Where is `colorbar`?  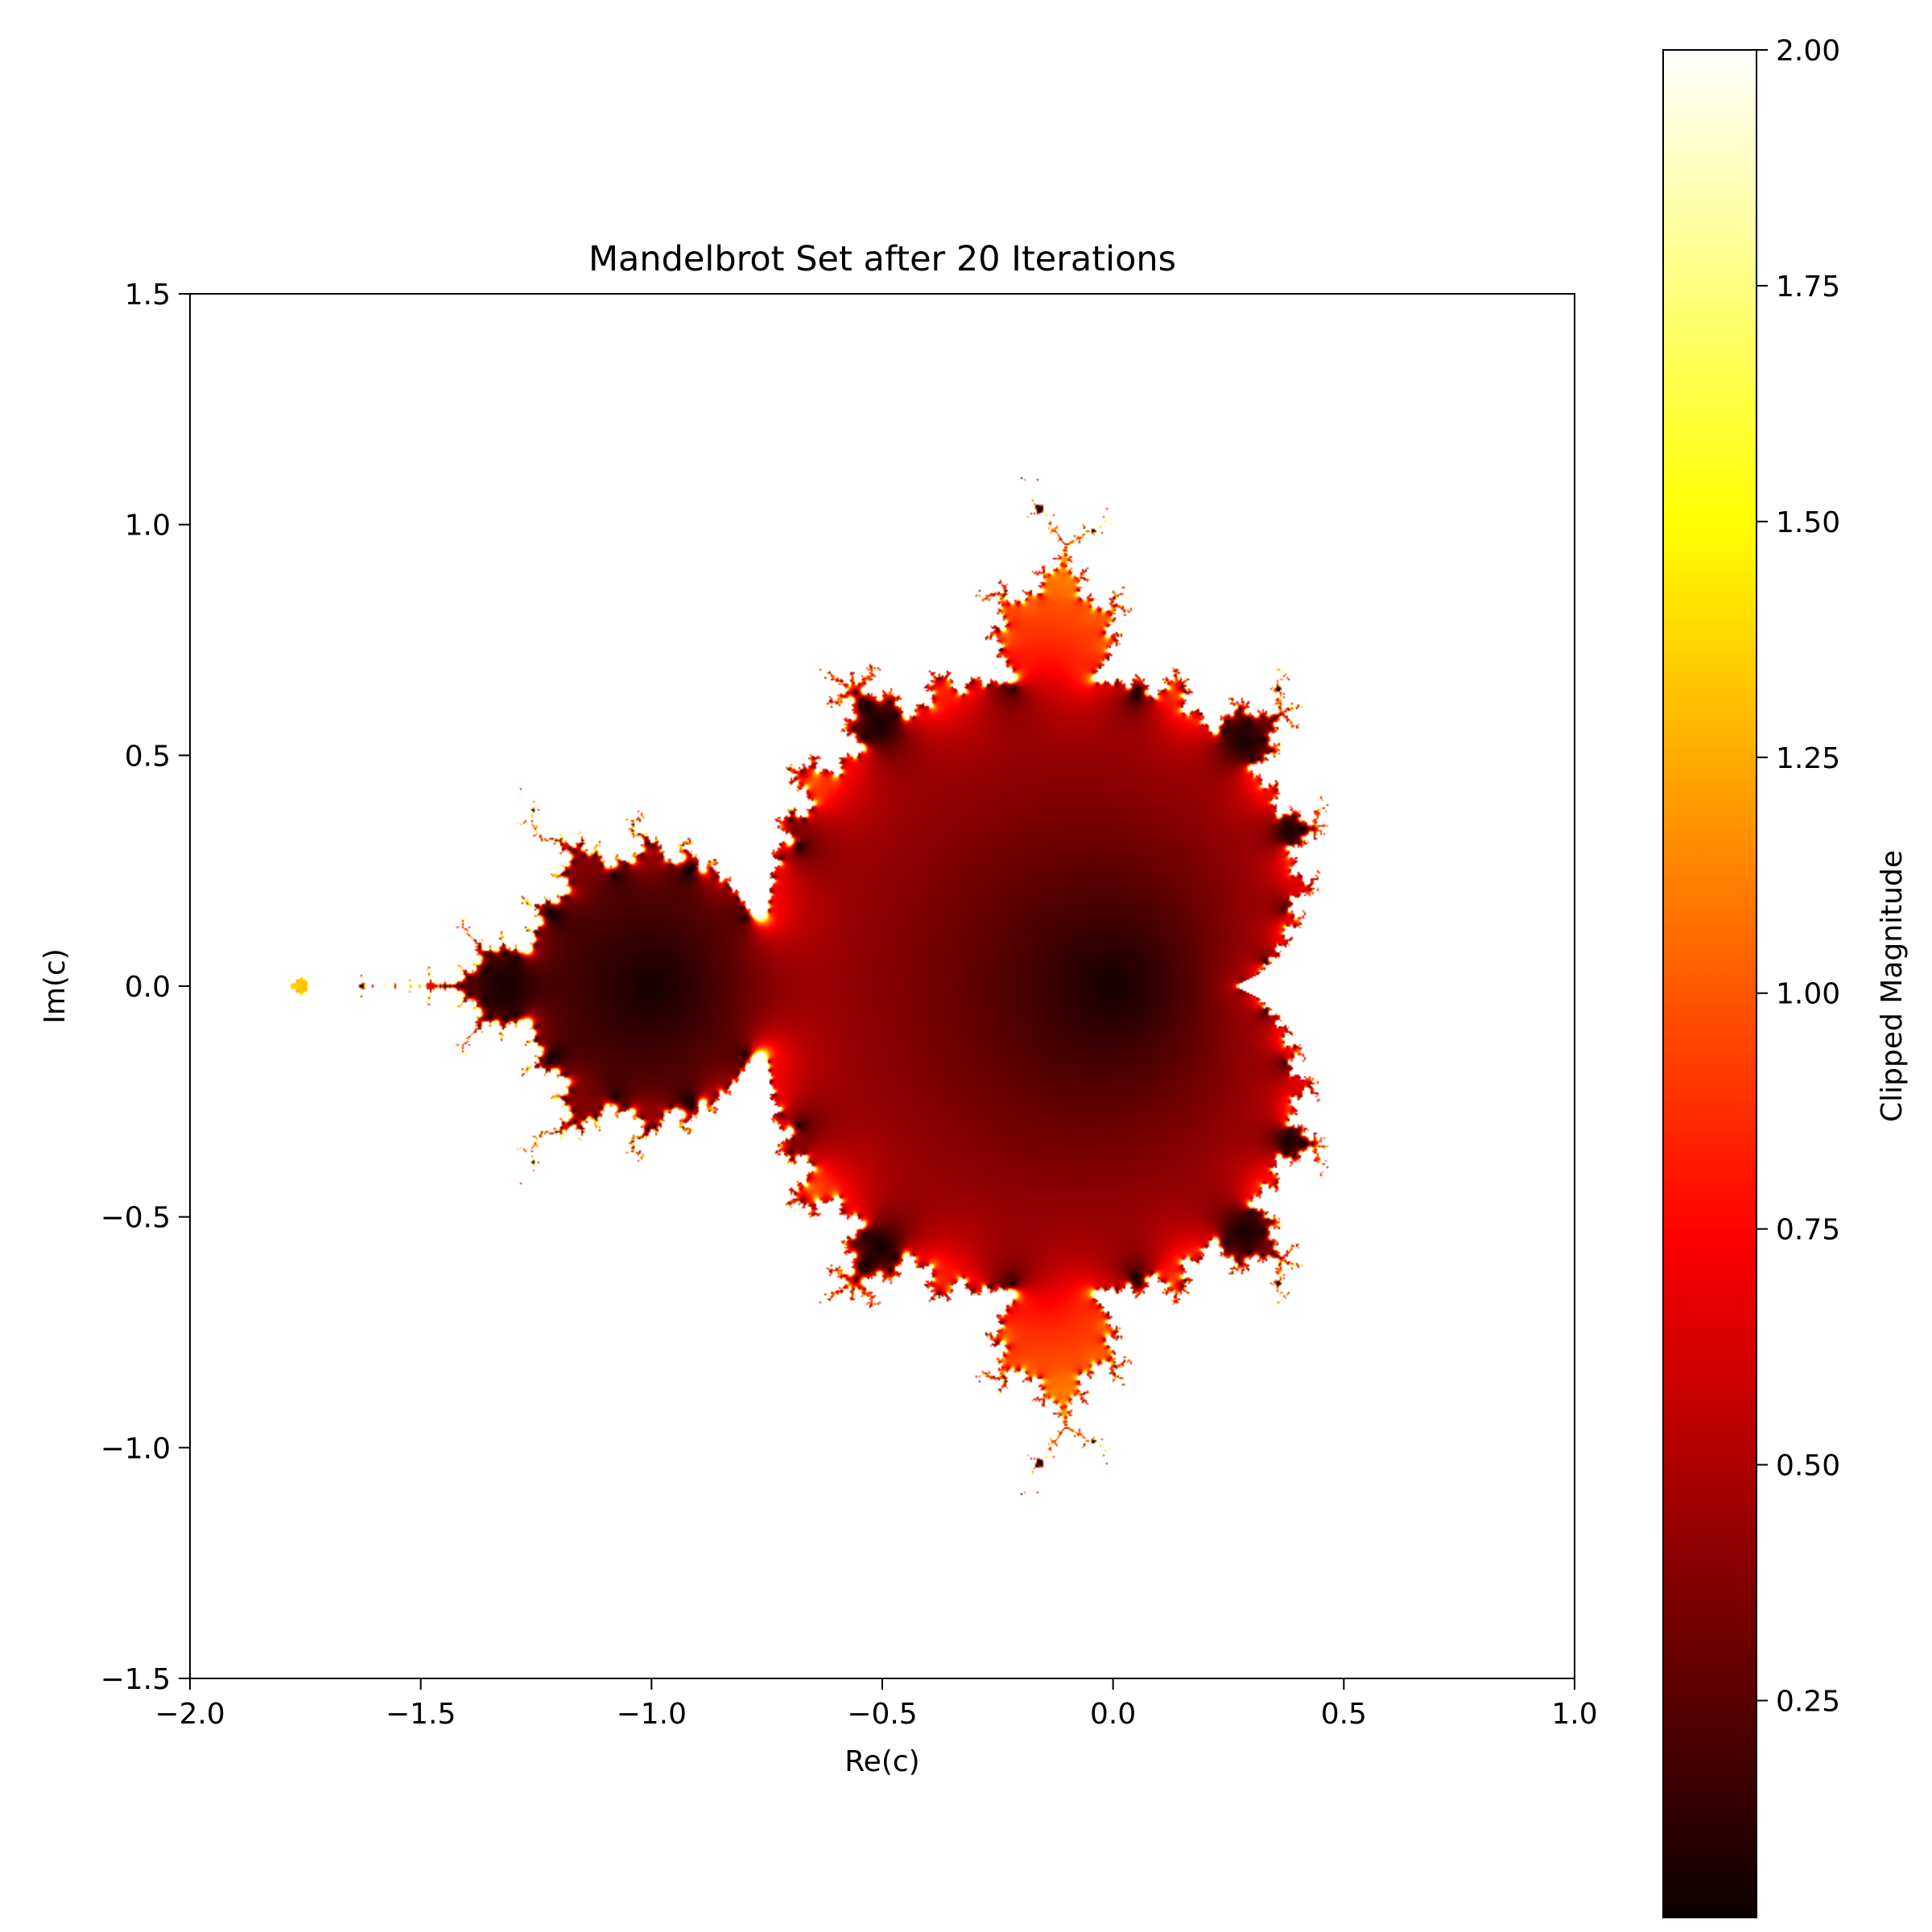
colorbar is located at coordinates (1709, 983).